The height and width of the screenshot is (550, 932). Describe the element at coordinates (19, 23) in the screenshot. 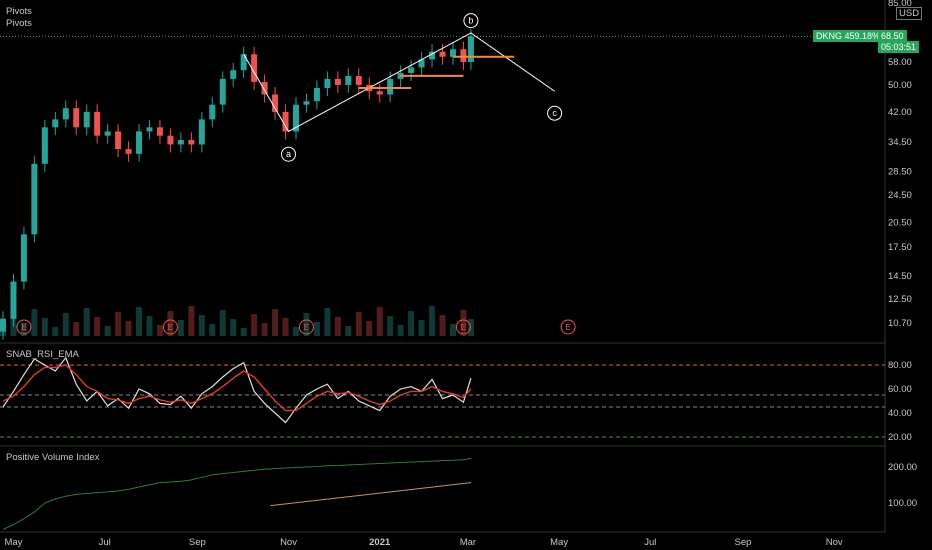

I see `pivots-label-2: Pivots` at that location.